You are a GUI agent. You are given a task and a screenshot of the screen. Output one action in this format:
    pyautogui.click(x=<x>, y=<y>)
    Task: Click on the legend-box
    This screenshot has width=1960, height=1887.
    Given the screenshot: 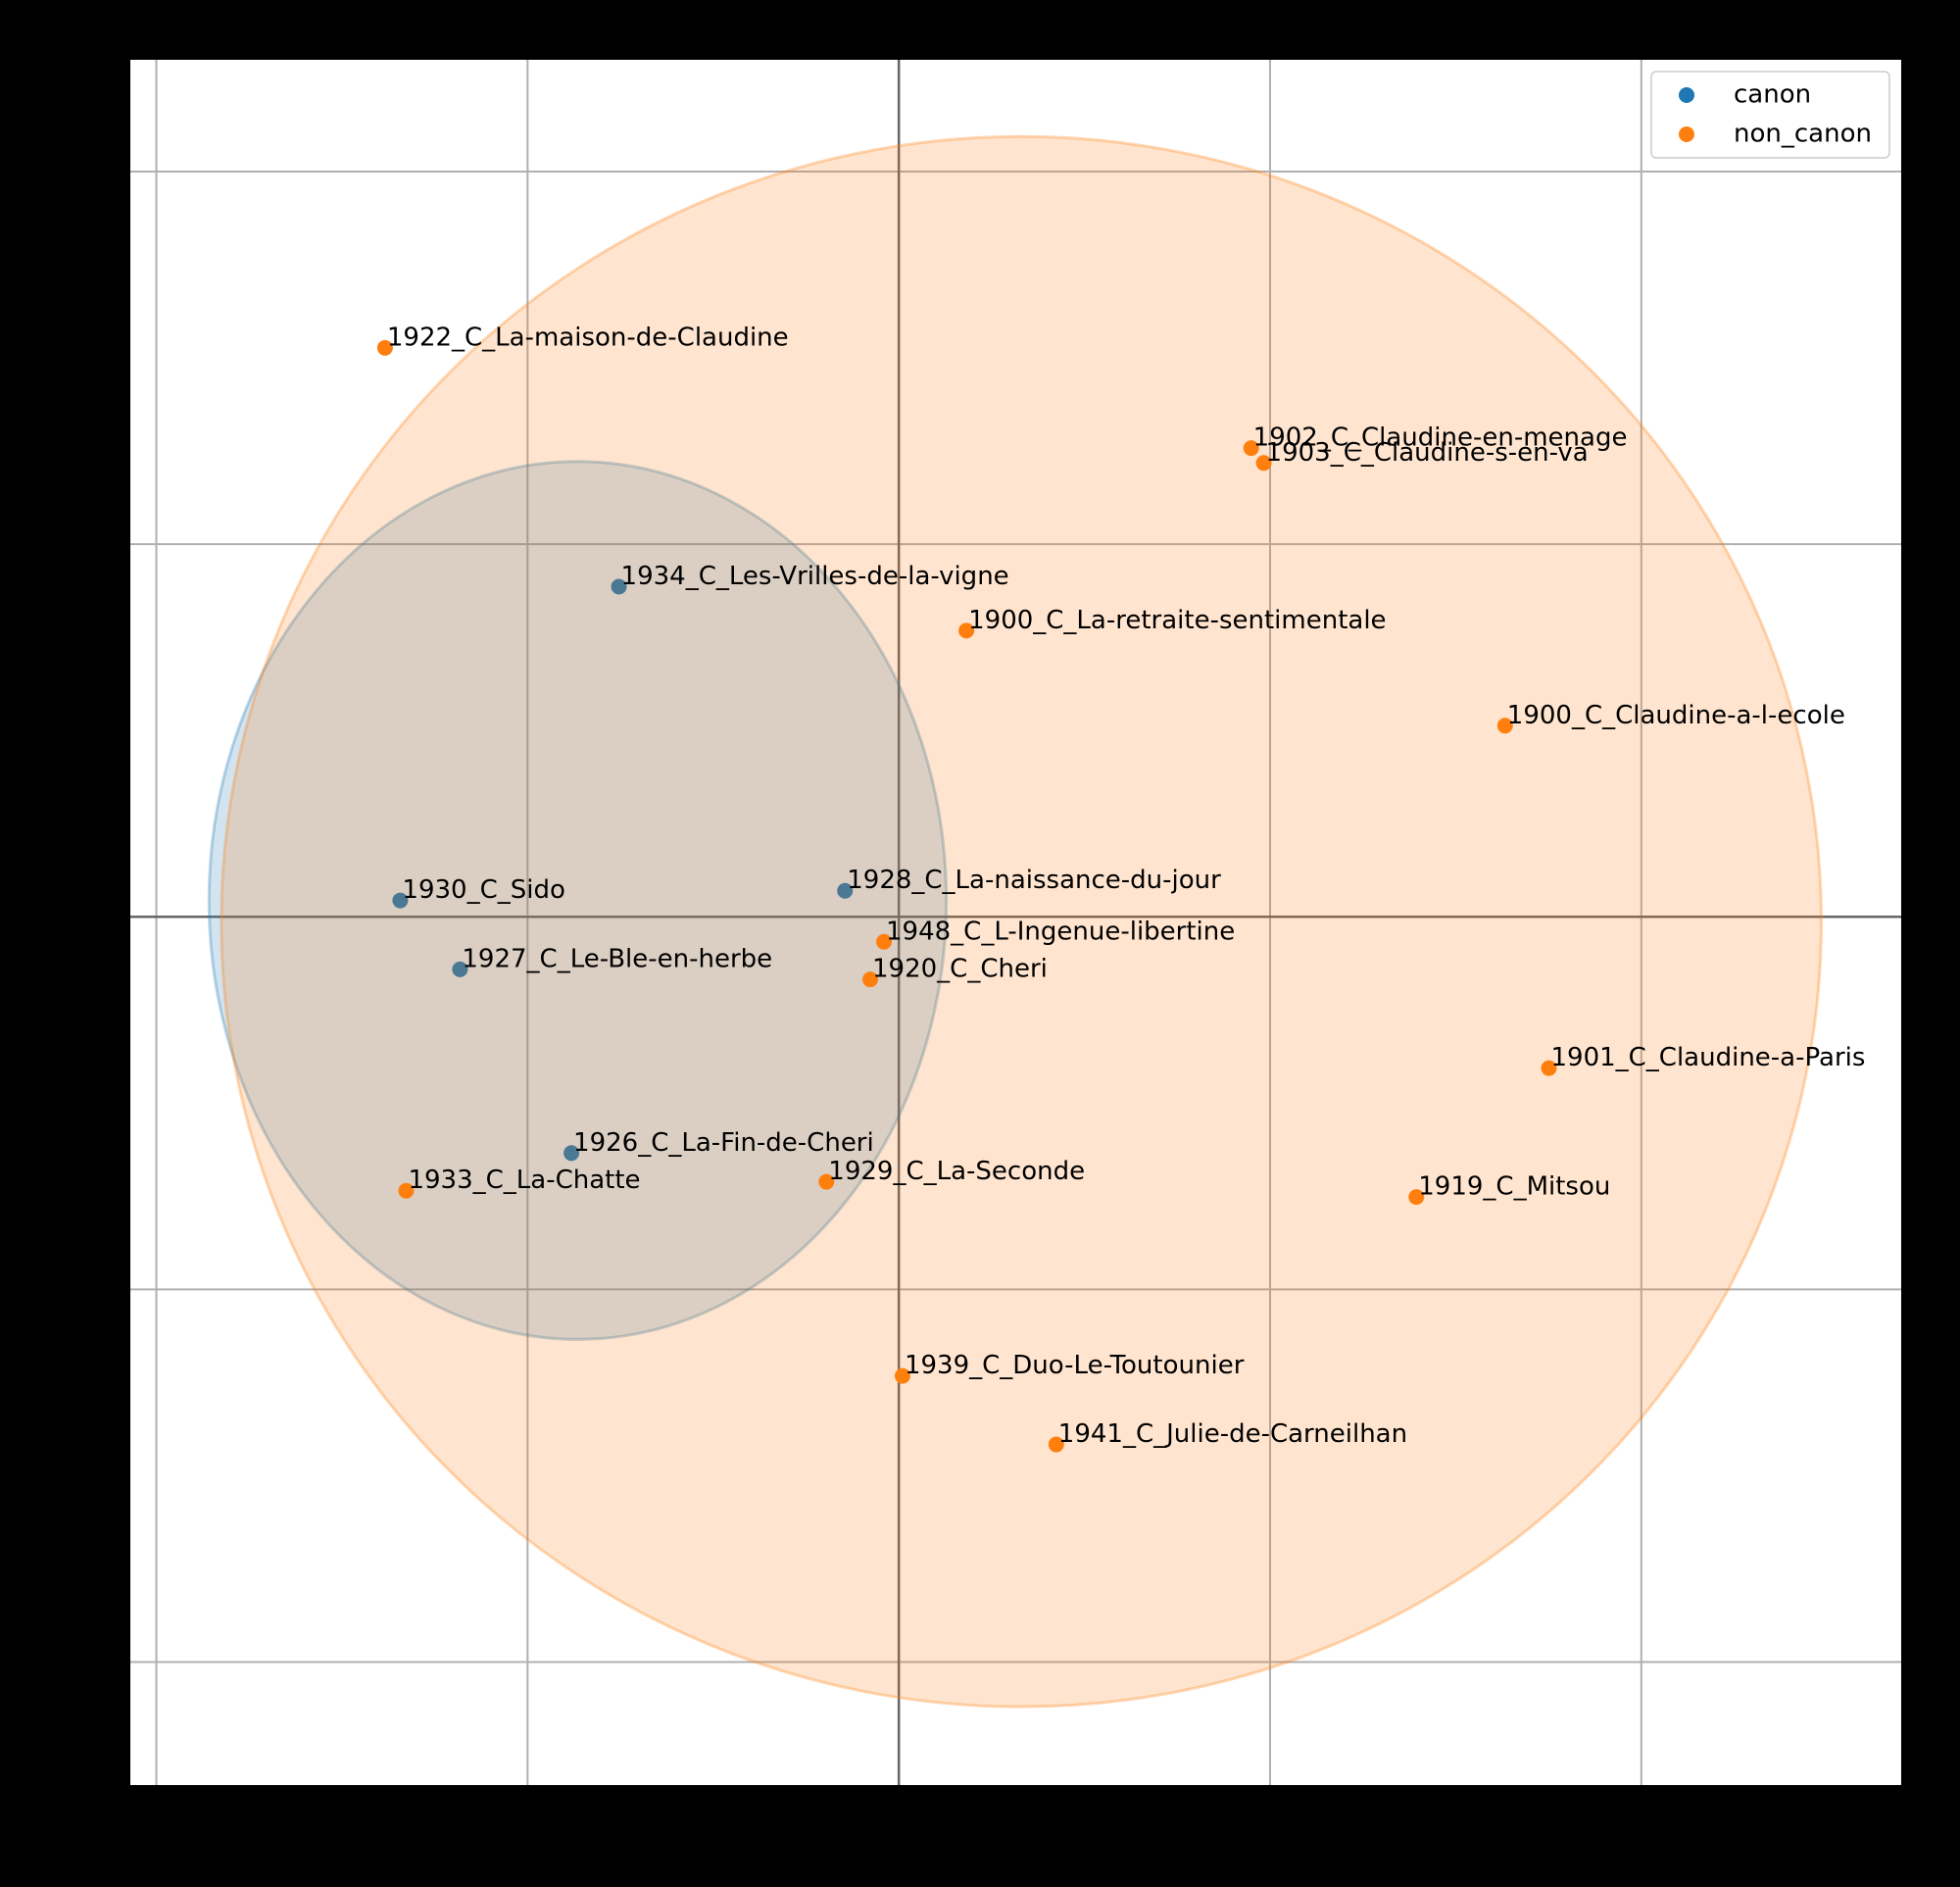 What is the action you would take?
    pyautogui.click(x=1770, y=115)
    